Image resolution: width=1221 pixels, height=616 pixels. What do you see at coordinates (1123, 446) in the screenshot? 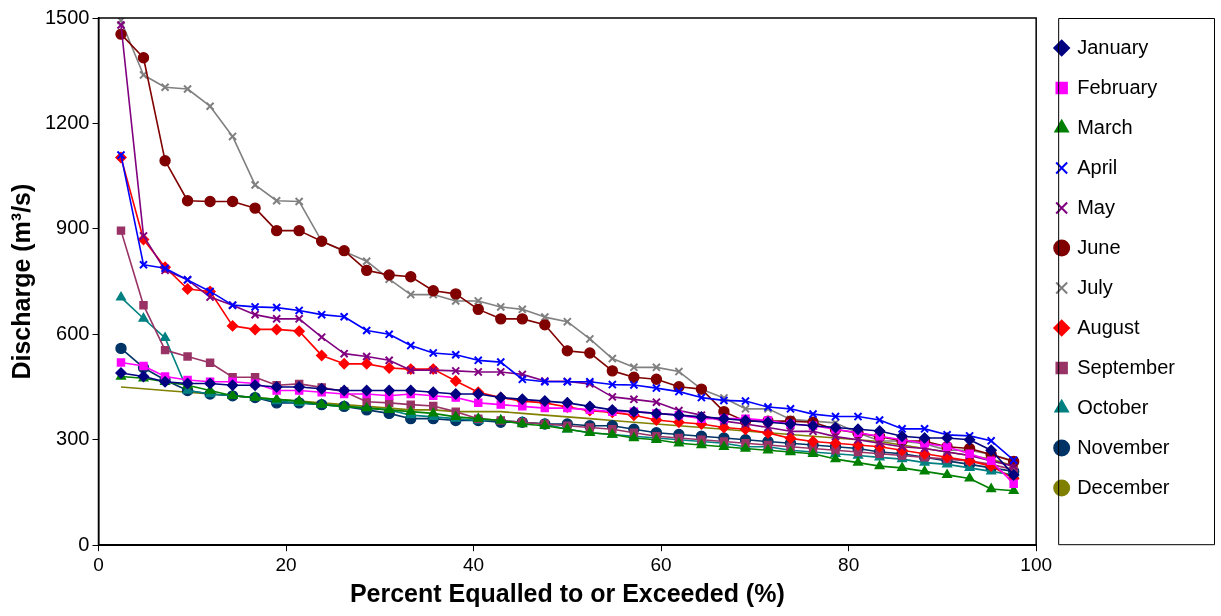
I see `legend-label: November` at bounding box center [1123, 446].